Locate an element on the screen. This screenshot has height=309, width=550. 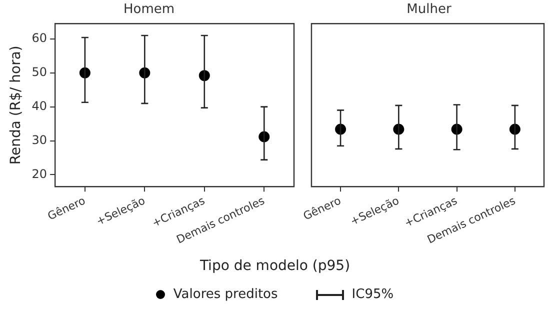
chart-title: Mulher is located at coordinates (429, 10).